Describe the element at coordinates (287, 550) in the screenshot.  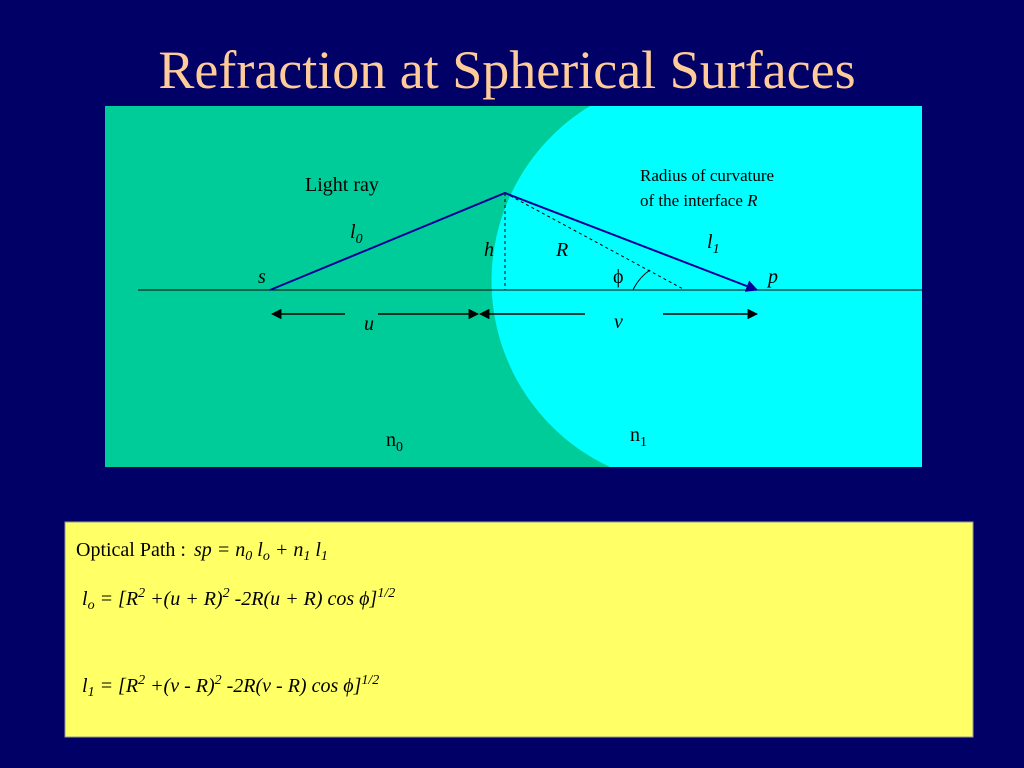
I see `formula-part: + n` at that location.